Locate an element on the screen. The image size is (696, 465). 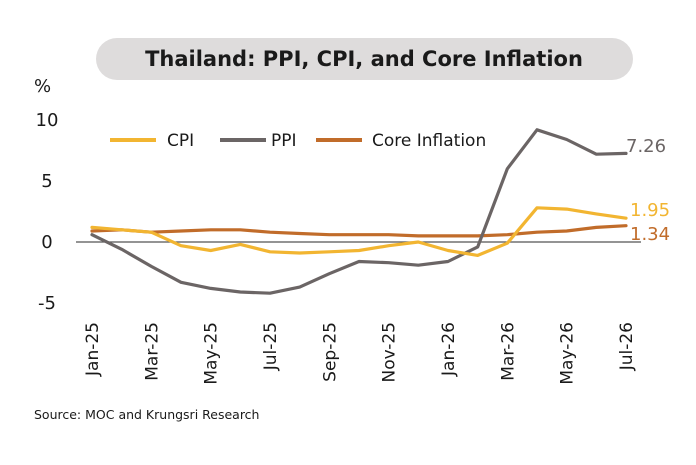
y-tick-label: 0 is located at coordinates (46, 242).